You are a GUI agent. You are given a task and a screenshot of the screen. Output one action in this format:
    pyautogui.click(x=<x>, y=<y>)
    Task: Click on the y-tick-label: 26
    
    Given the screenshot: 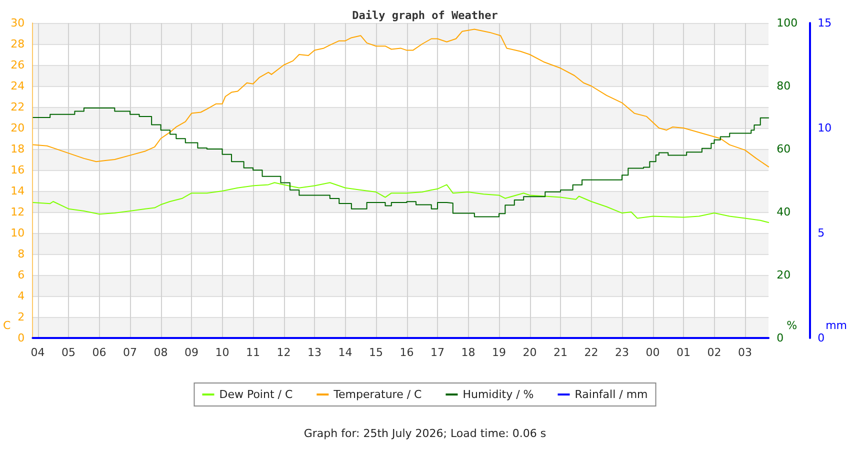 What is the action you would take?
    pyautogui.click(x=17, y=65)
    